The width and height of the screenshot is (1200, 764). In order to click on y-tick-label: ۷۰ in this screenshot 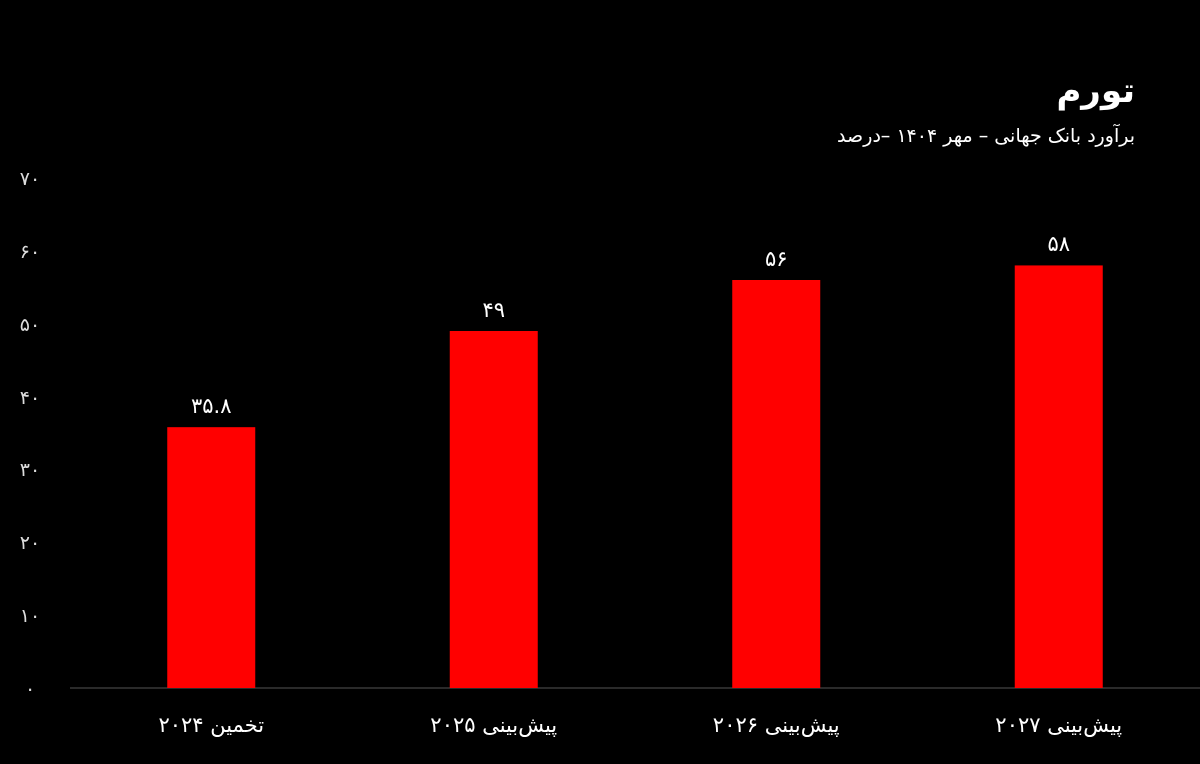, I will do `click(30, 178)`.